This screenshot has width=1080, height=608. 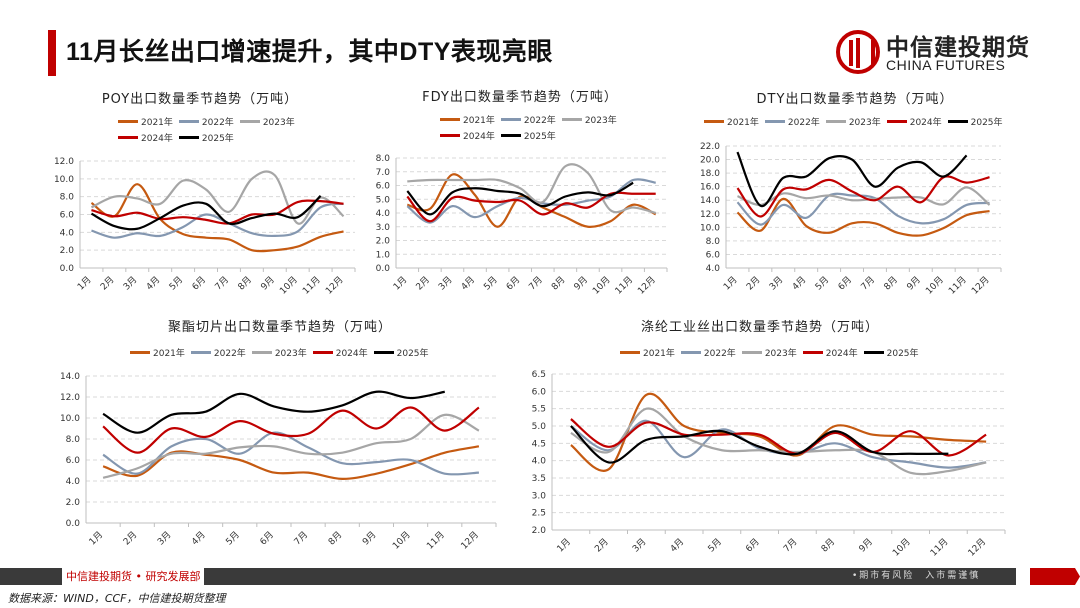 I want to click on y-tick-label: 5.5, so click(x=539, y=410).